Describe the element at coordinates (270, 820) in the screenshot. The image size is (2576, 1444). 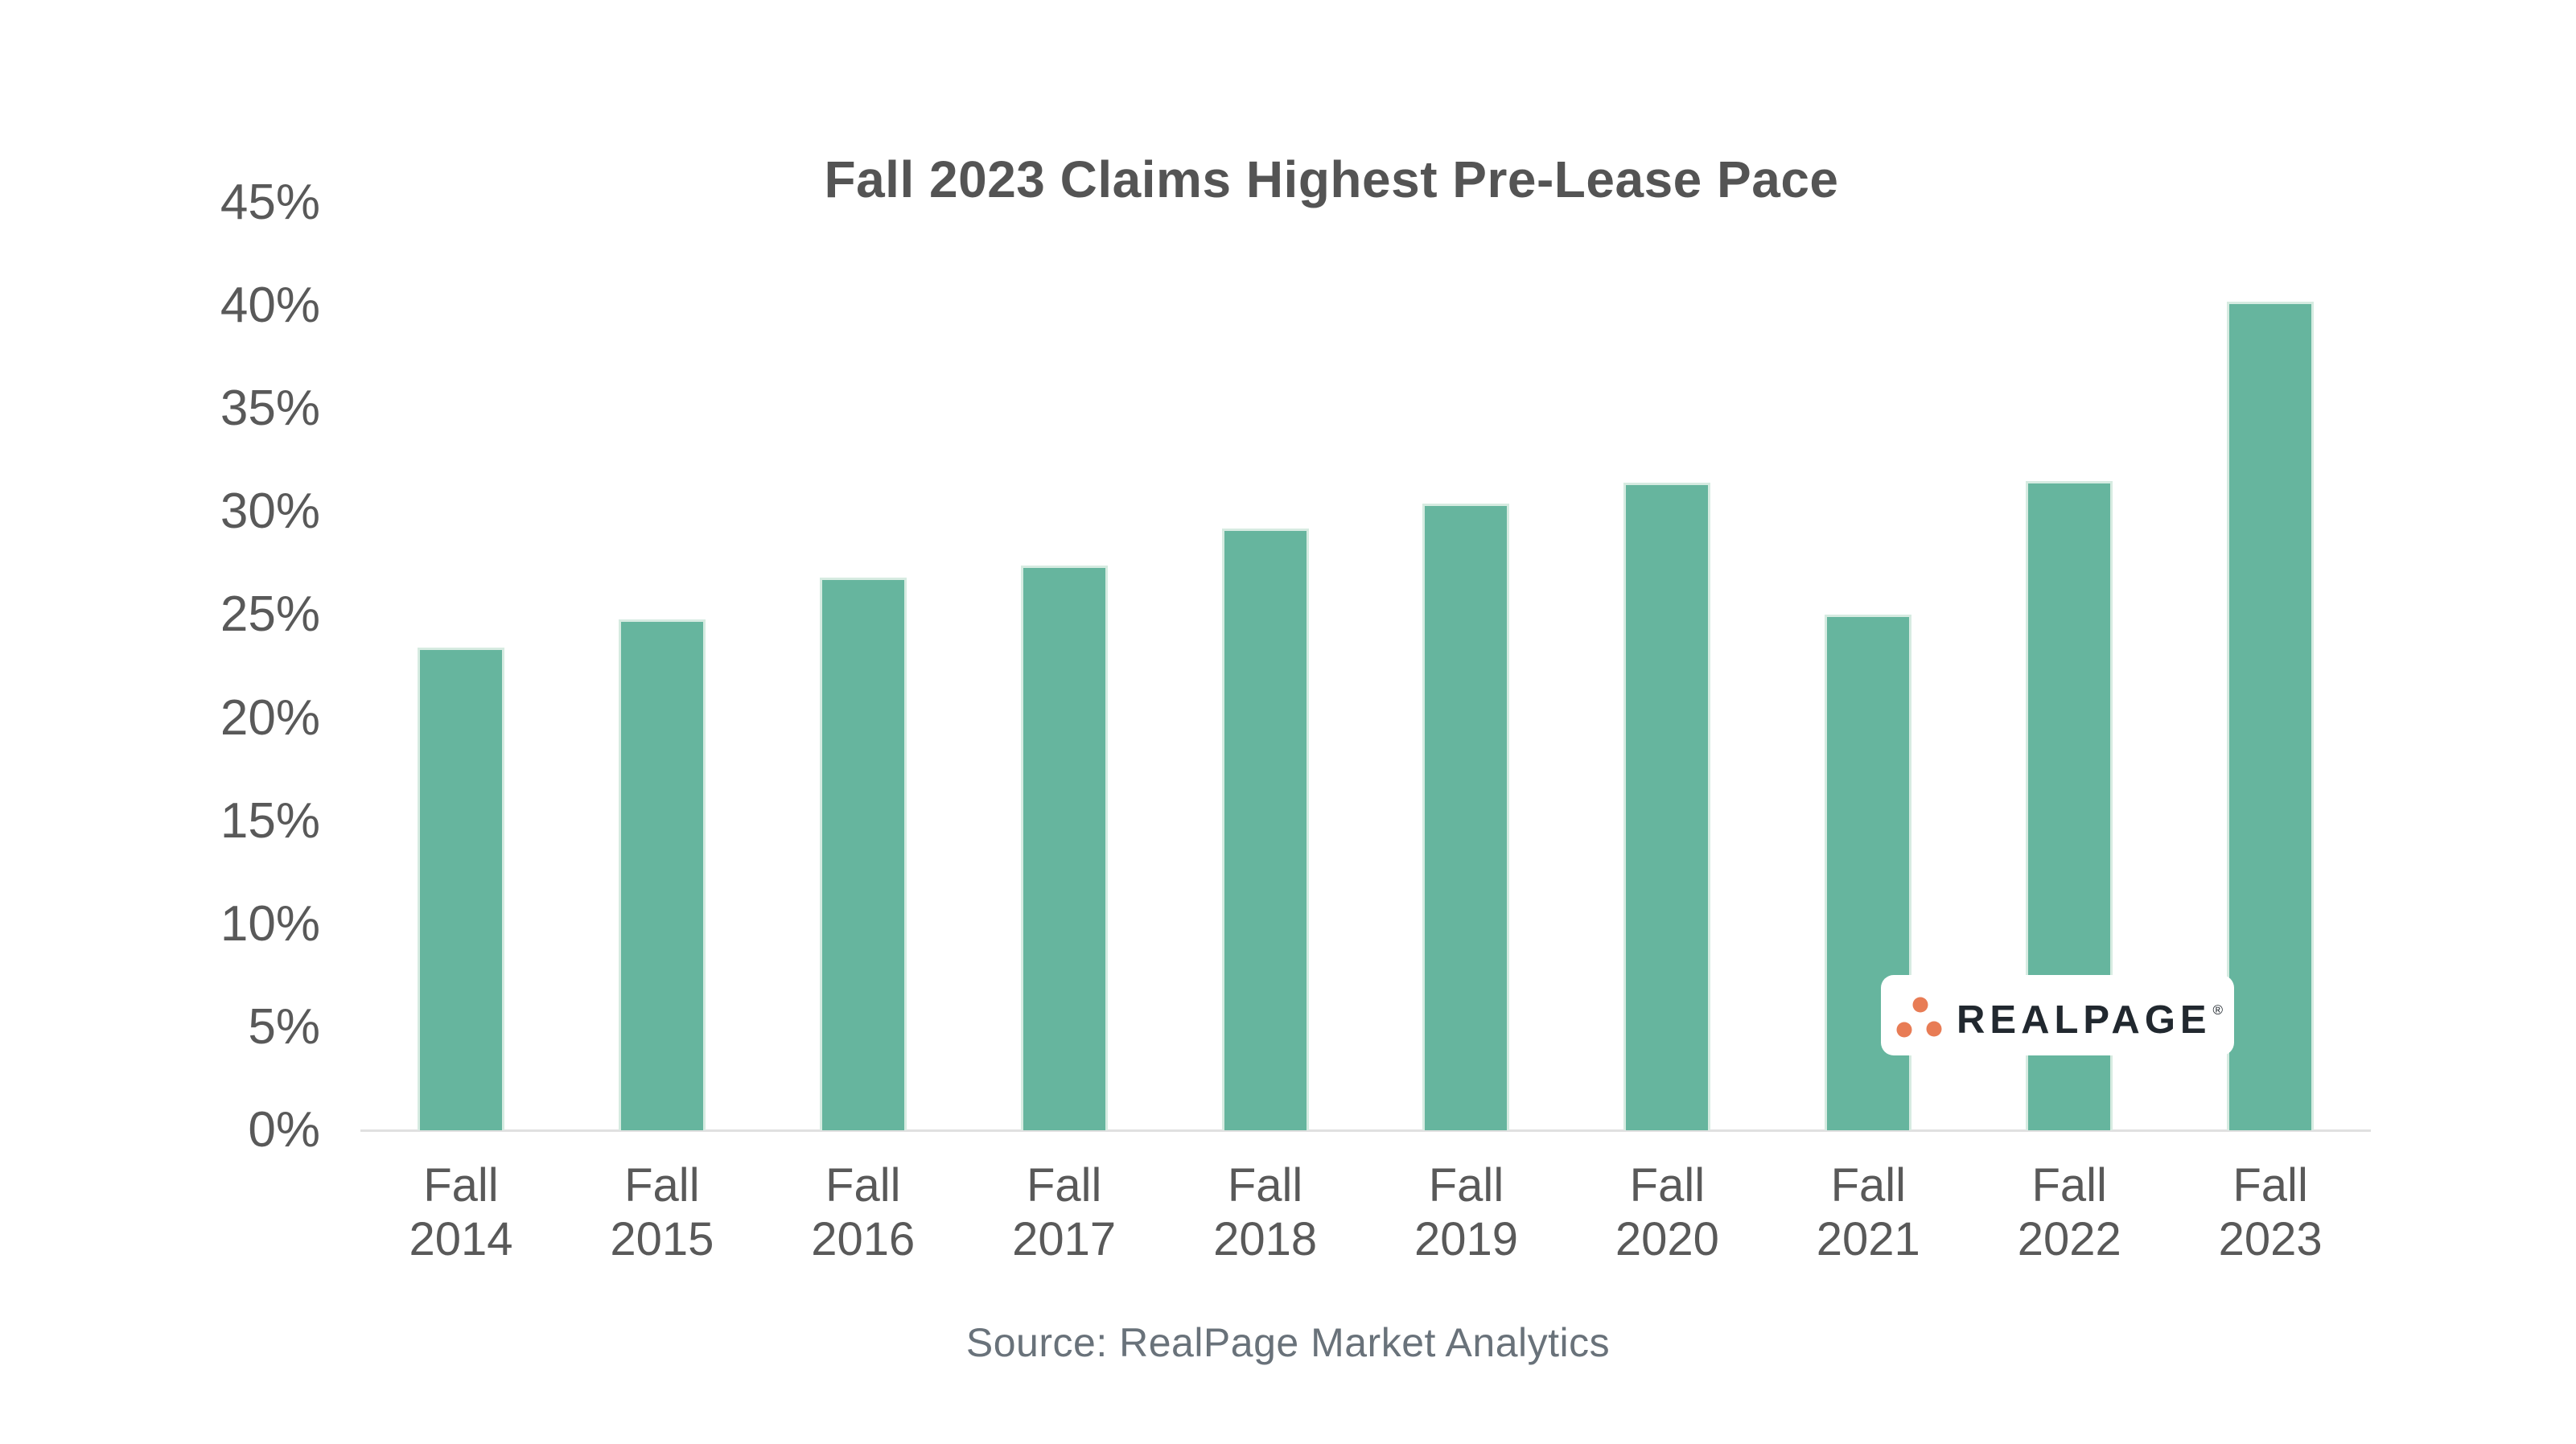
I see `y-axis-tick-label: 15%` at that location.